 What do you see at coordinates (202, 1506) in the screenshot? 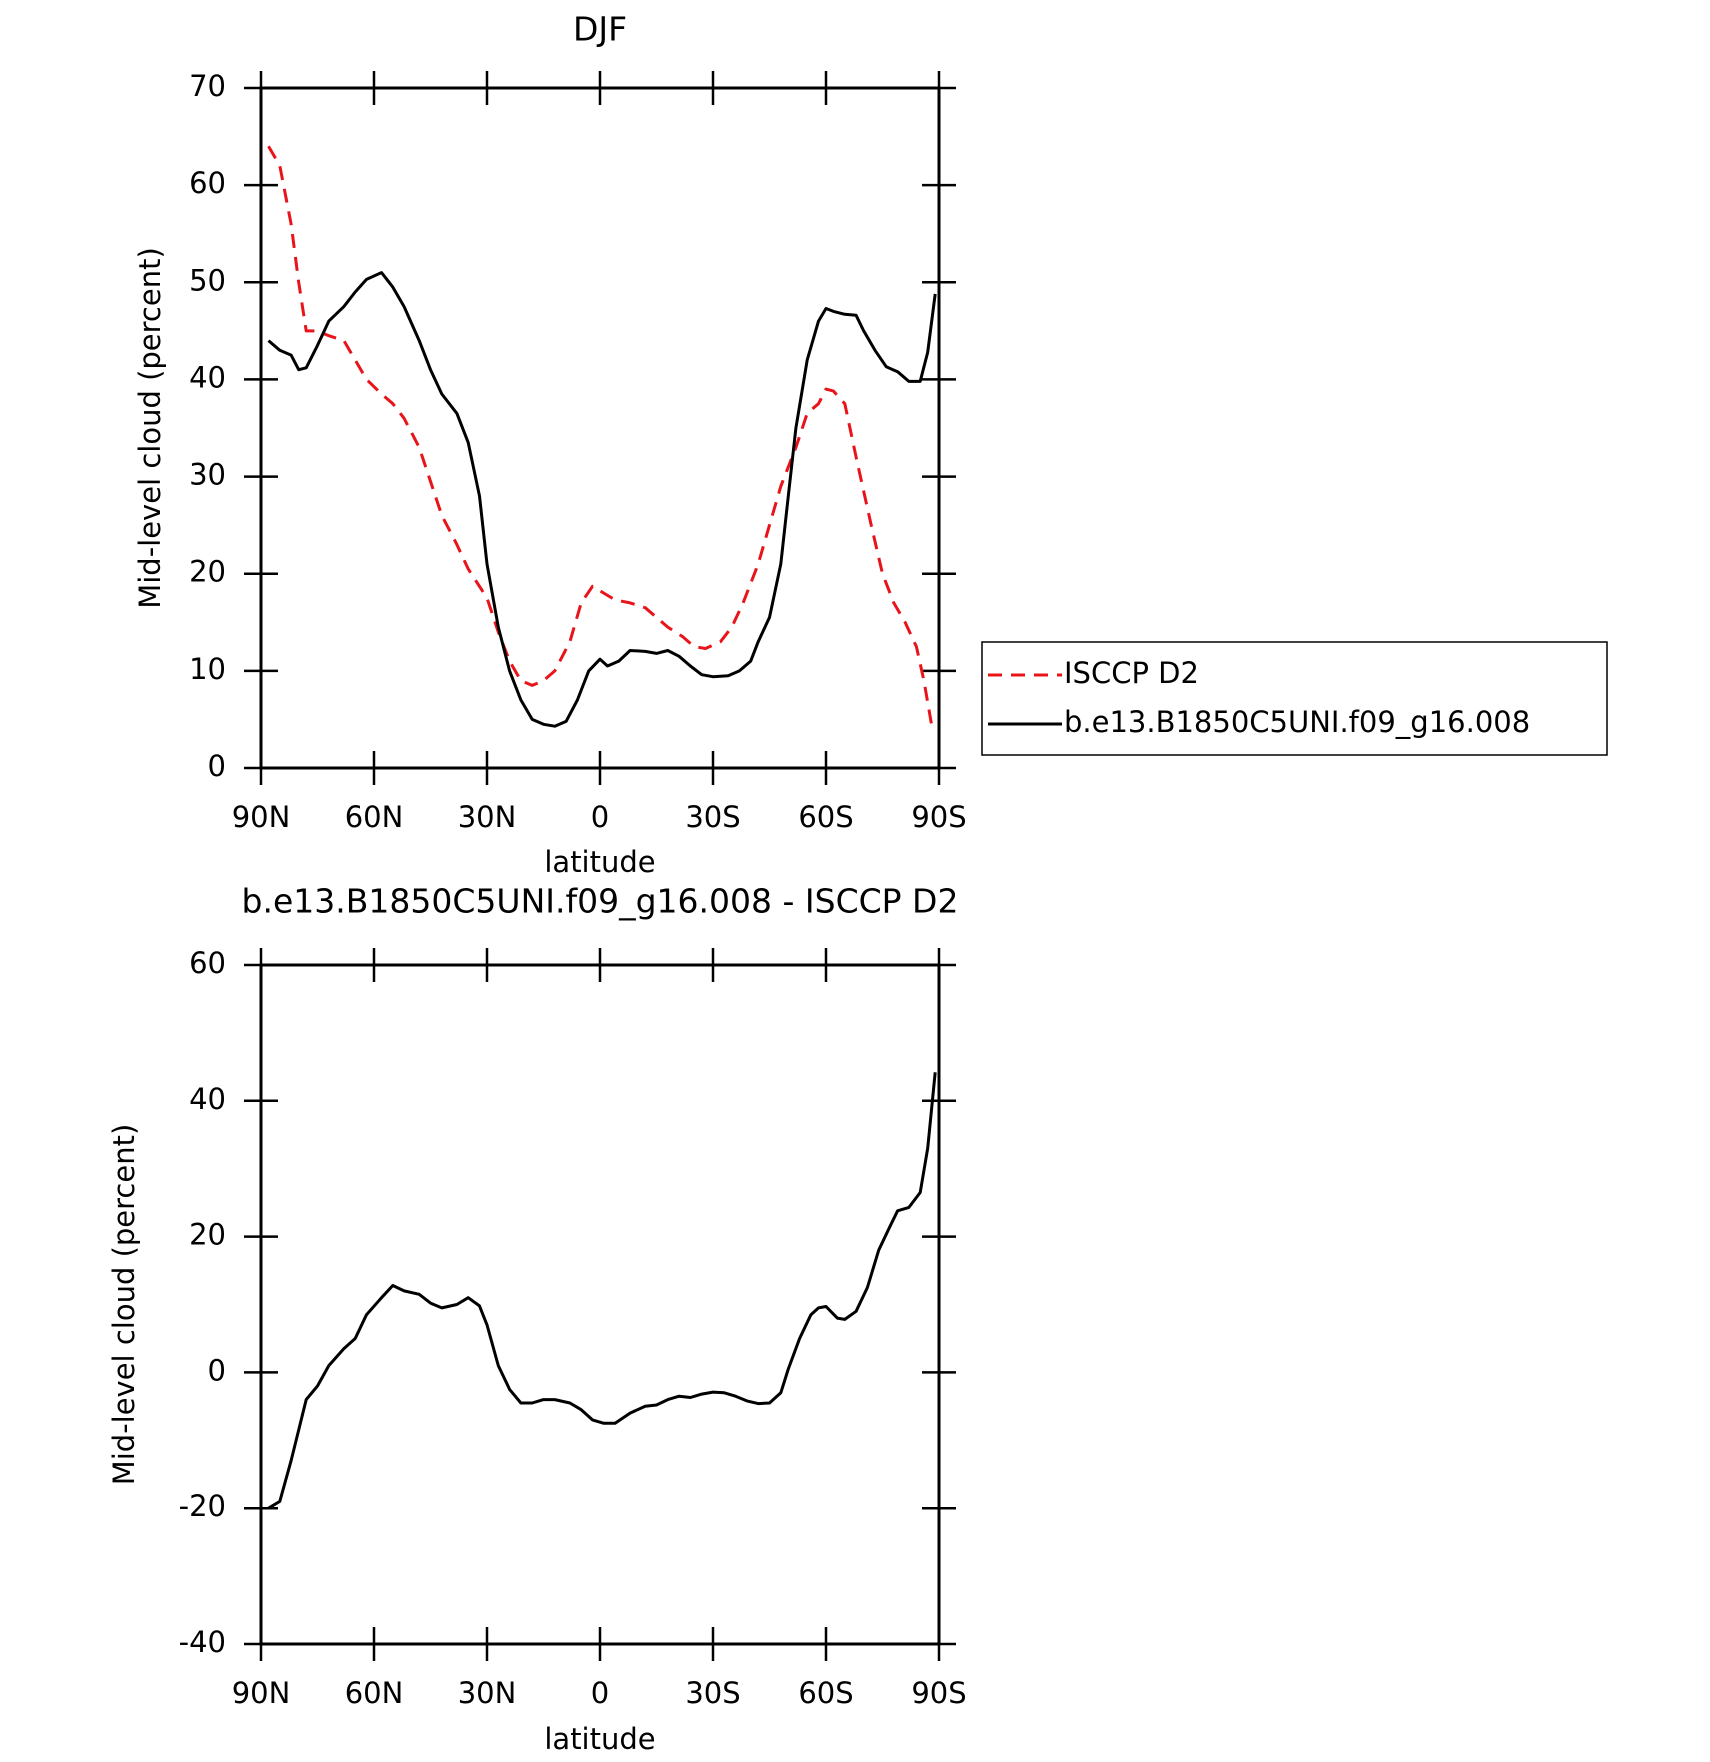
I see `y-tick-label: -20` at bounding box center [202, 1506].